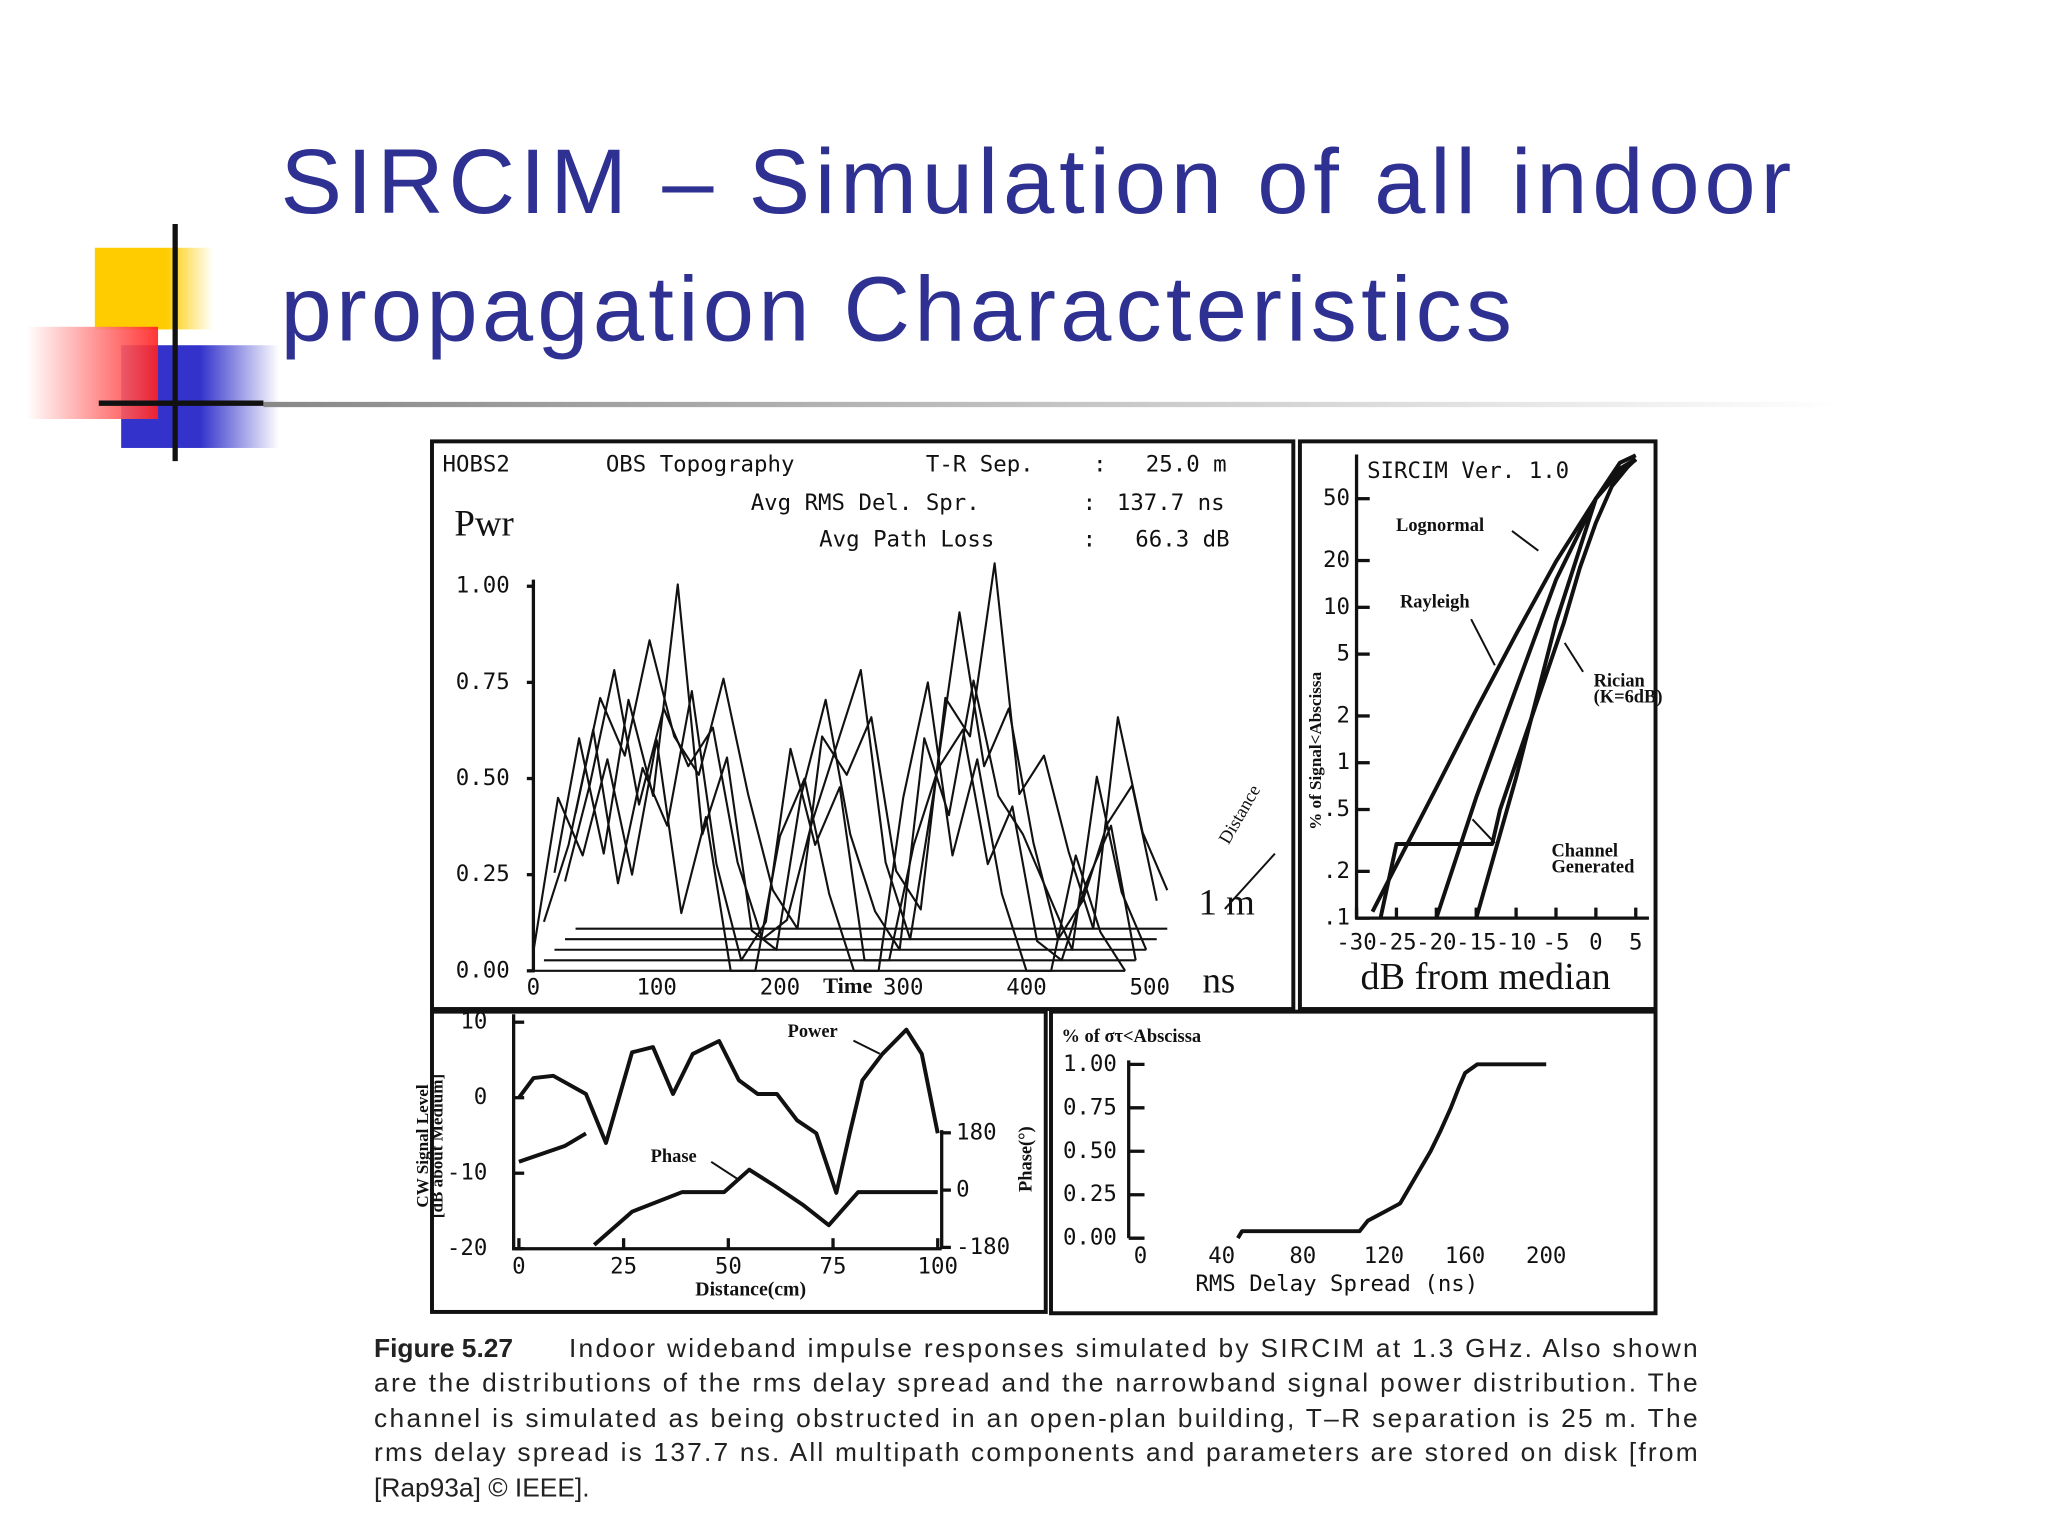 The image size is (2048, 1536). Describe the element at coordinates (1584, 851) in the screenshot. I see `series-label: Channel` at that location.